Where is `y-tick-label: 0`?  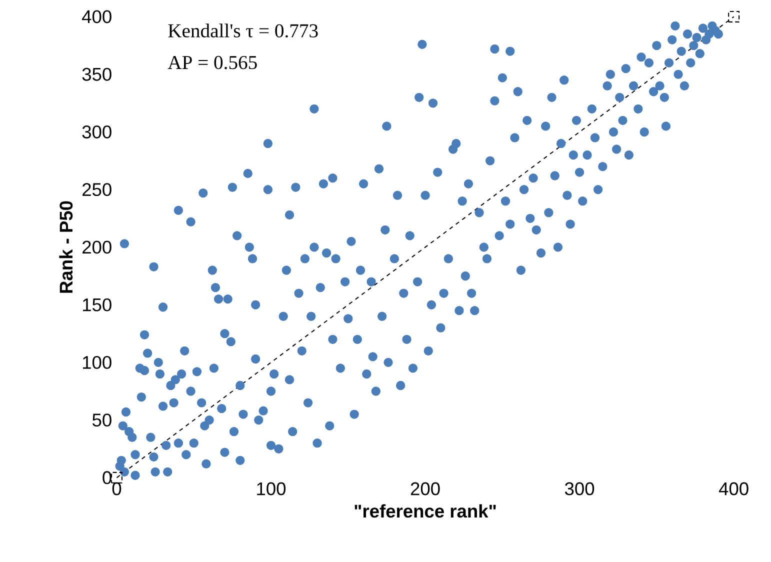 y-tick-label: 0 is located at coordinates (107, 477).